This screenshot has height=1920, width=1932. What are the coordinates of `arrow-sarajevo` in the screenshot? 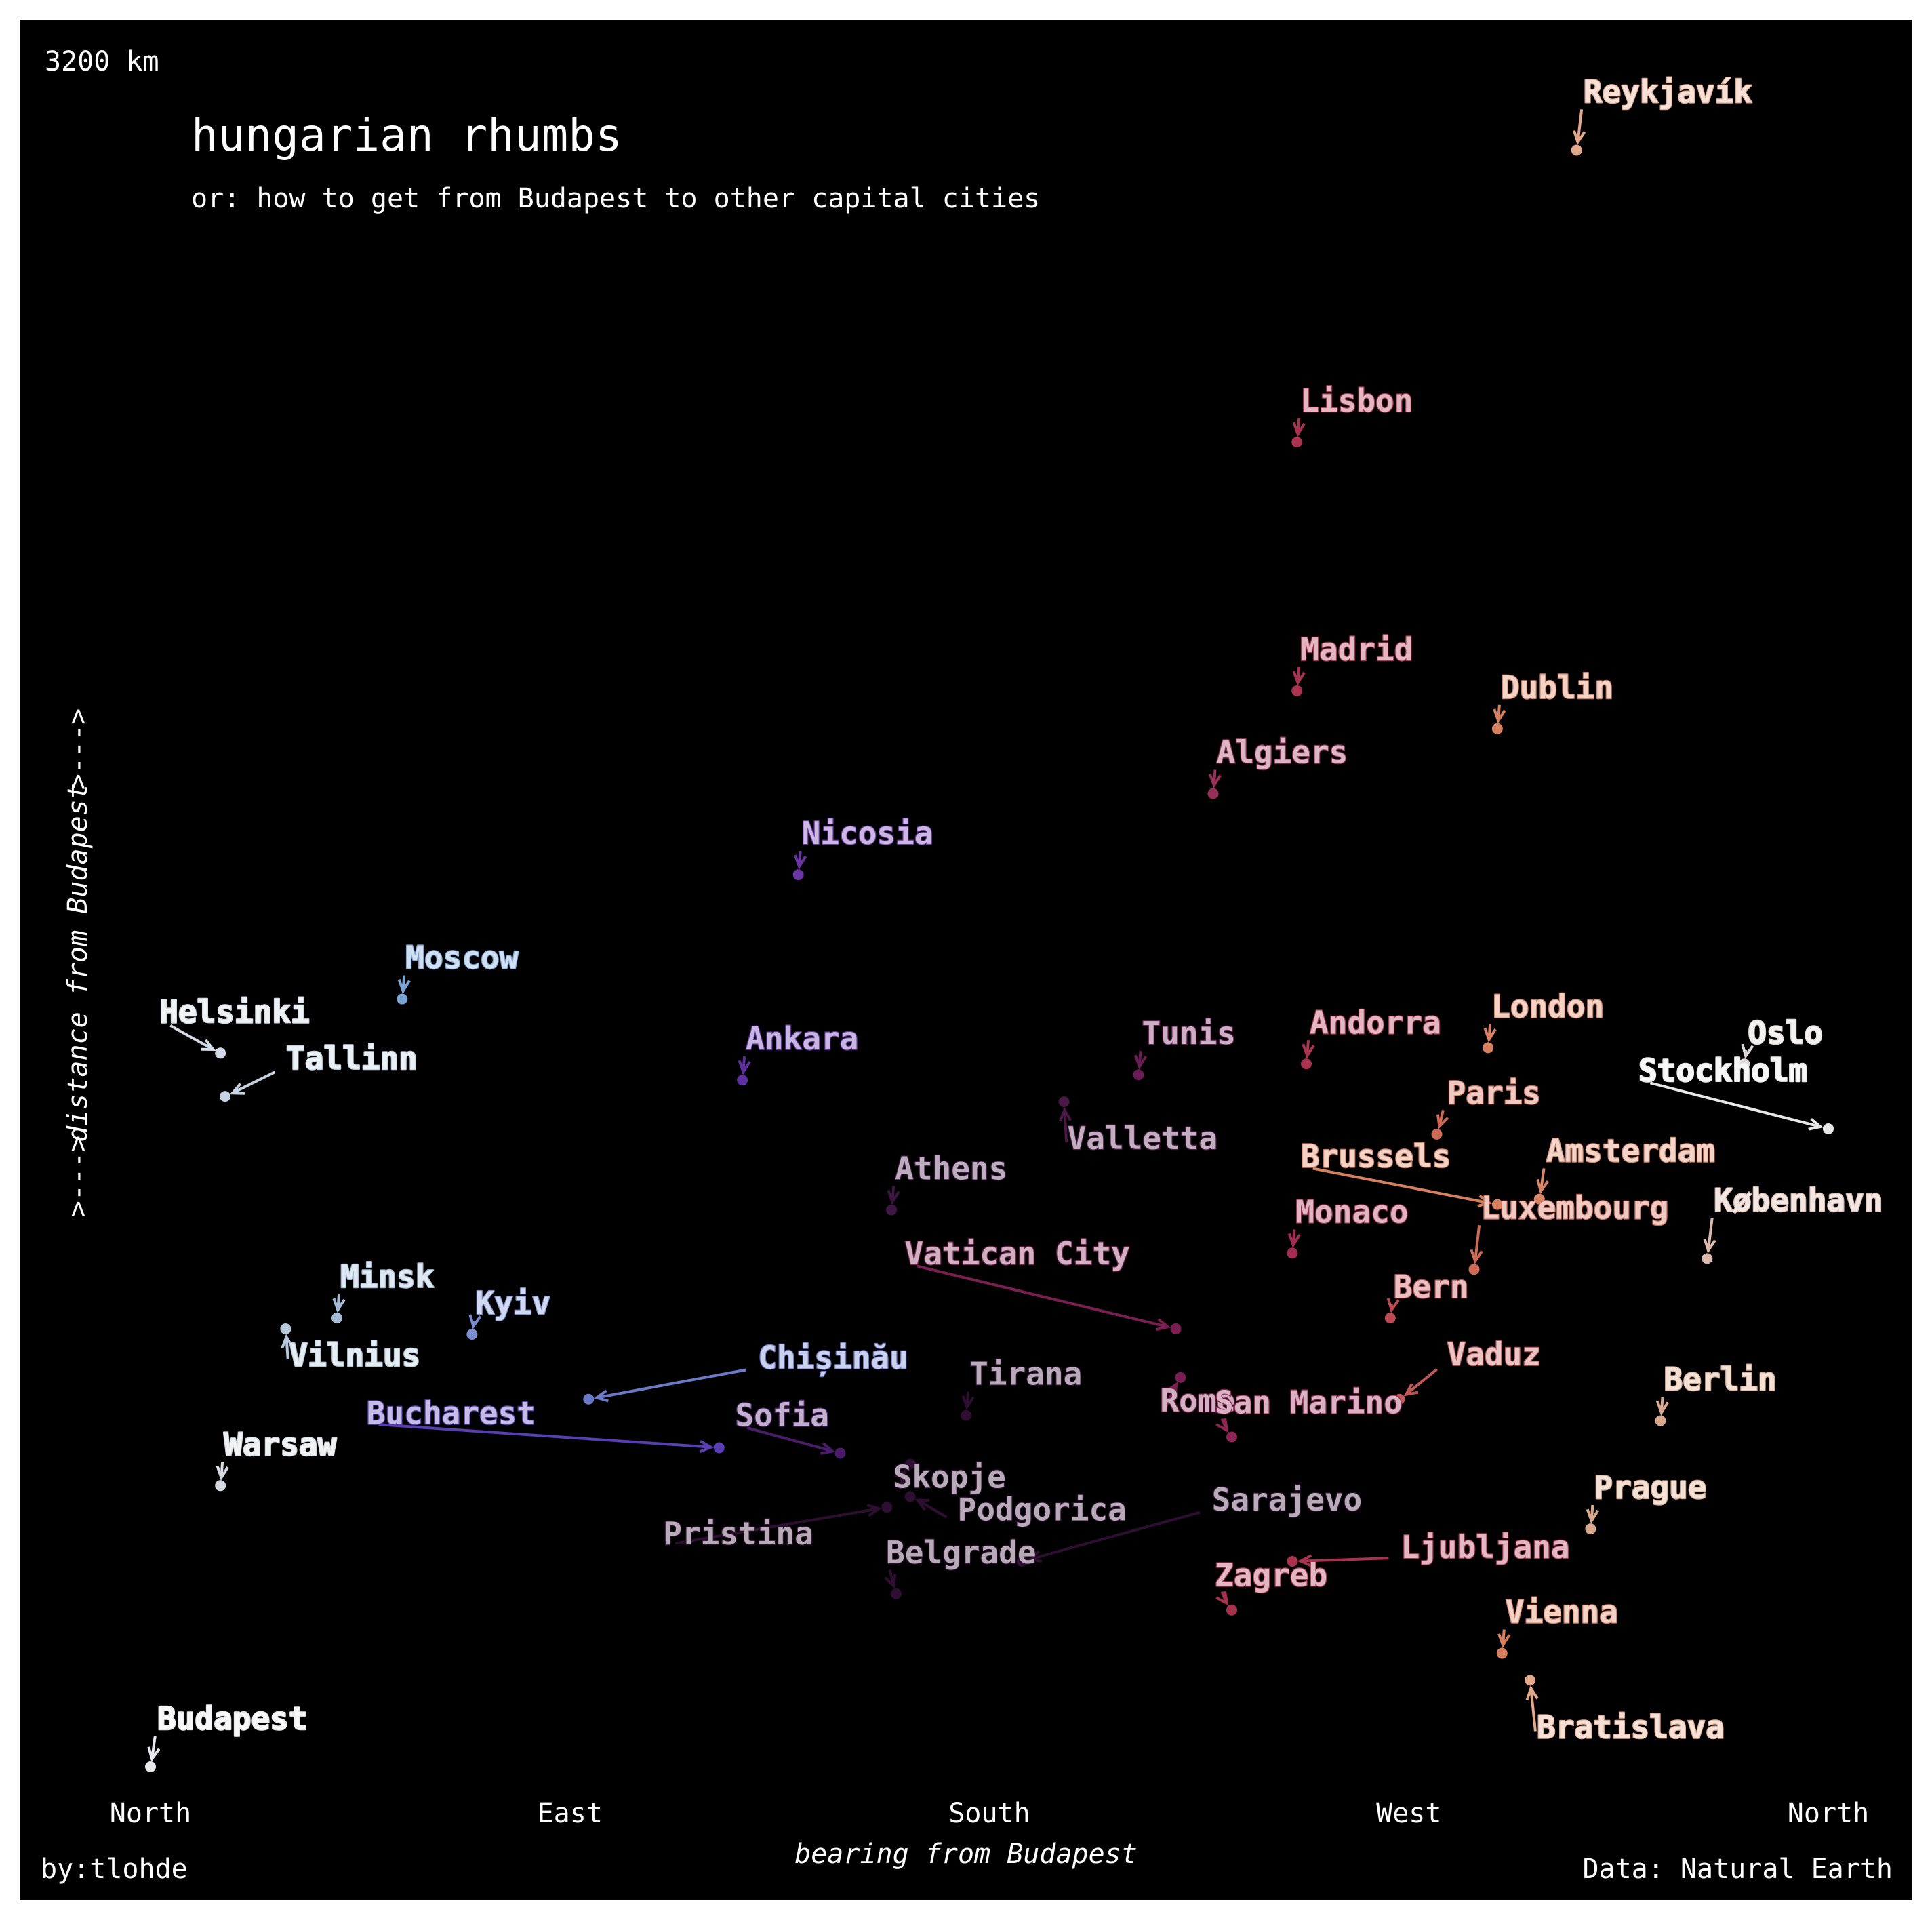 It's located at (1115, 1536).